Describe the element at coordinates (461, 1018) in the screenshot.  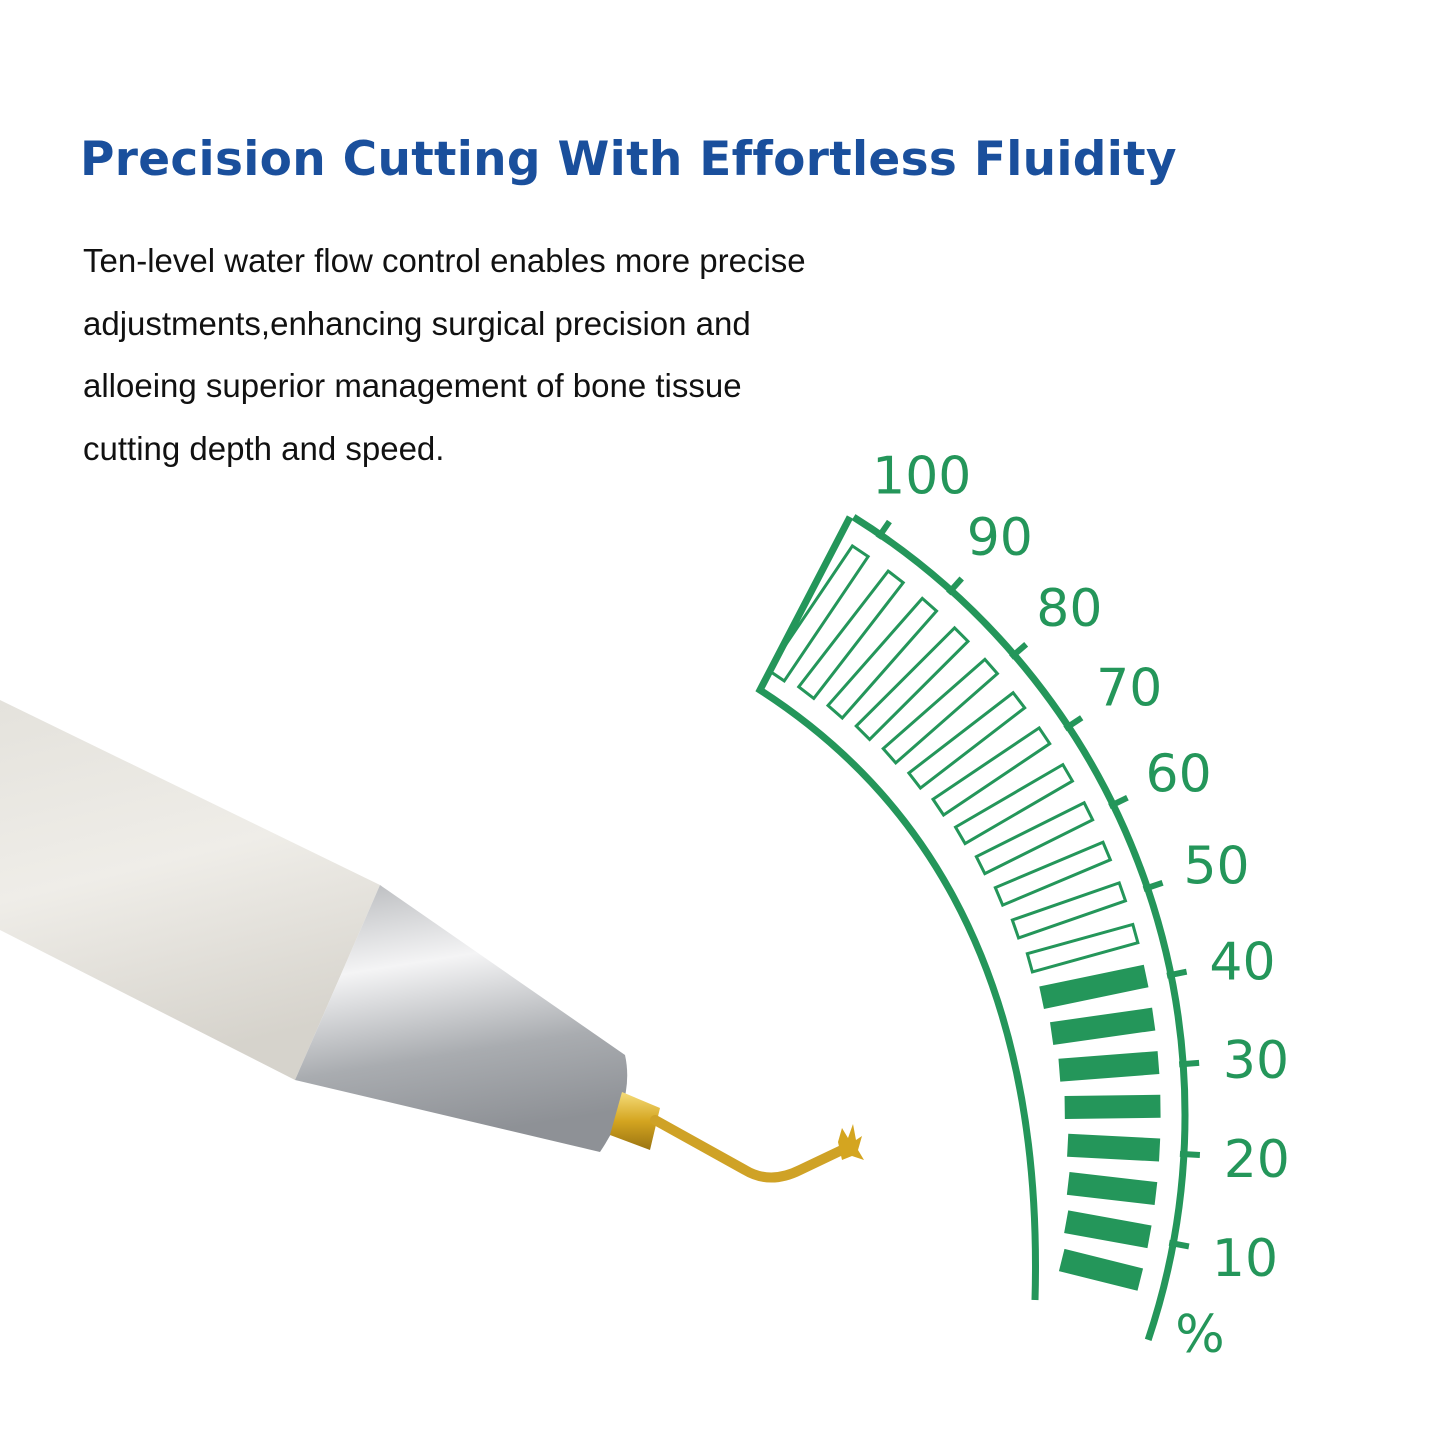
I see `handpiece-nose-cone` at that location.